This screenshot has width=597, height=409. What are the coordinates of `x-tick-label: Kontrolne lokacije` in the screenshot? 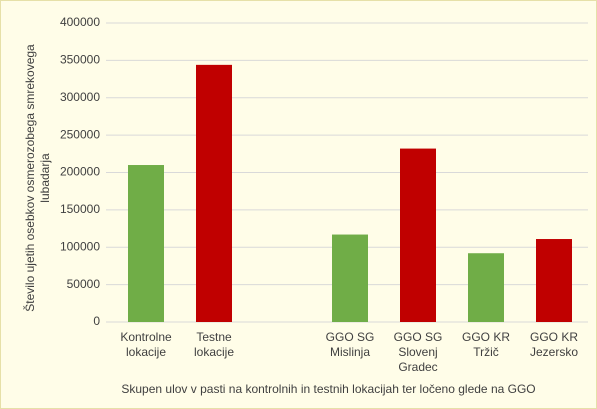 It's located at (146, 344).